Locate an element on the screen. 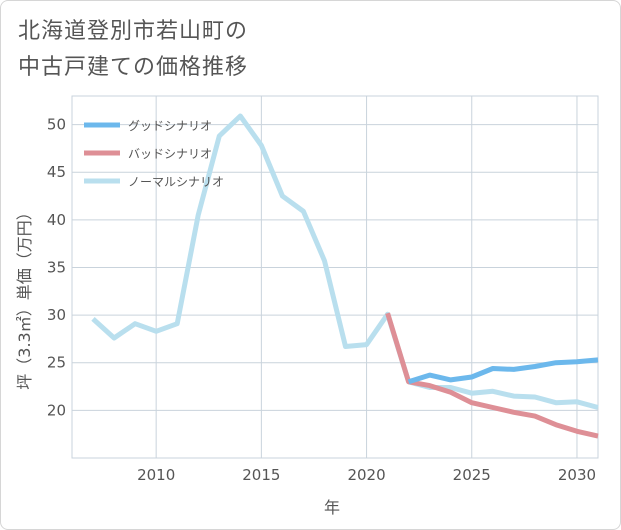 This screenshot has width=621, height=530. x-tick-label: 2020 is located at coordinates (366, 475).